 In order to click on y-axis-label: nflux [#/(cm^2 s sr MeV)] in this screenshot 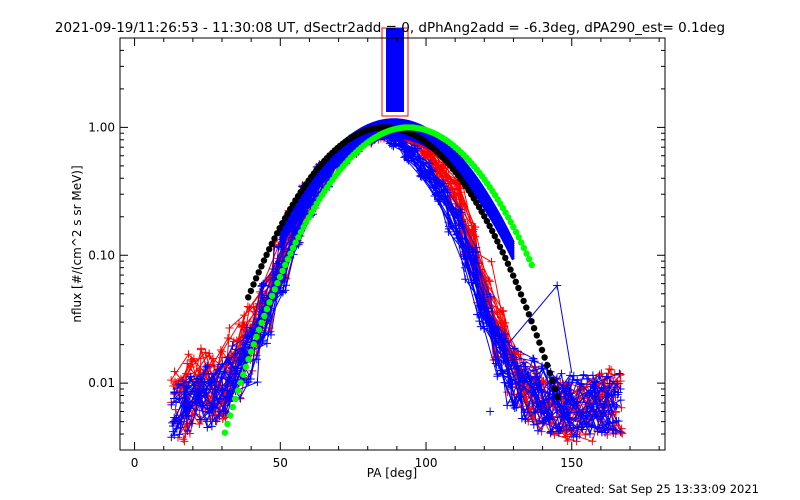, I will do `click(77, 243)`.